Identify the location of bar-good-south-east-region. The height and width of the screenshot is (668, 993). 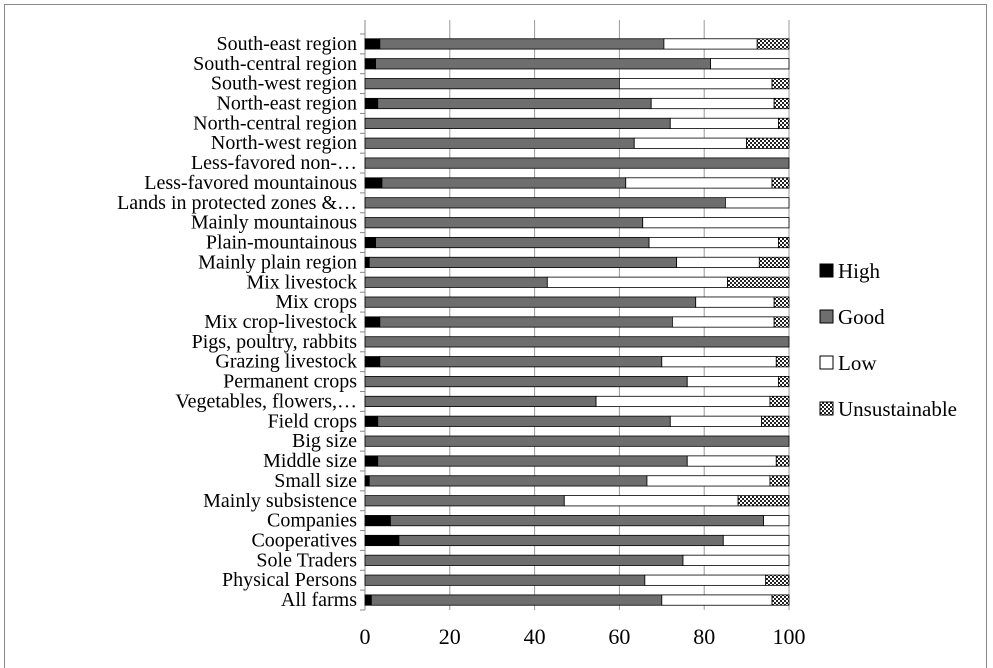
(522, 44).